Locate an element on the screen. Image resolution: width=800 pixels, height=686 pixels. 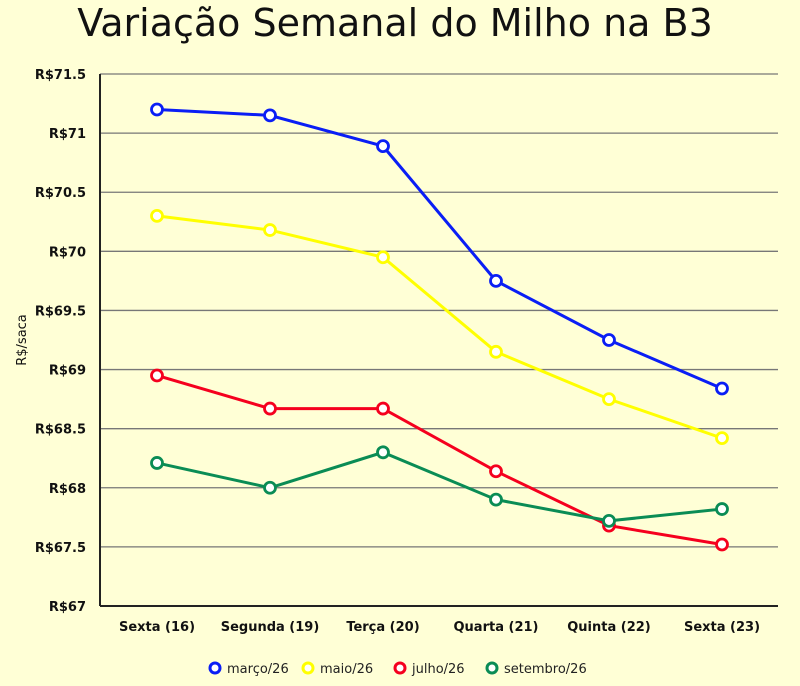
legend-item: maio/26 is located at coordinates (337, 669).